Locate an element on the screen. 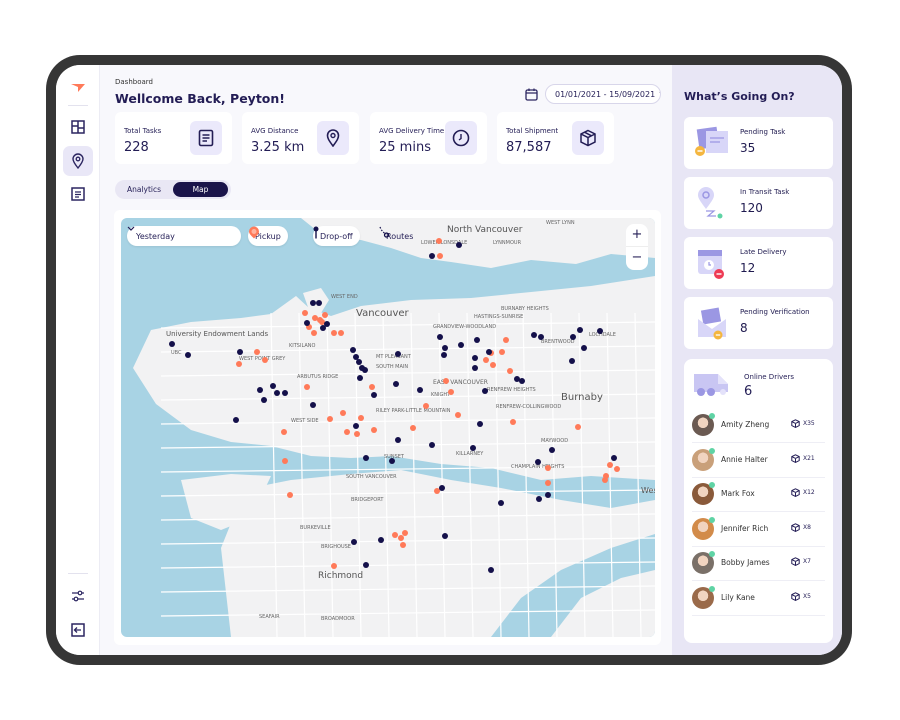 Image resolution: width=900 pixels, height=720 pixels. zoom-out-button: − is located at coordinates (637, 257).